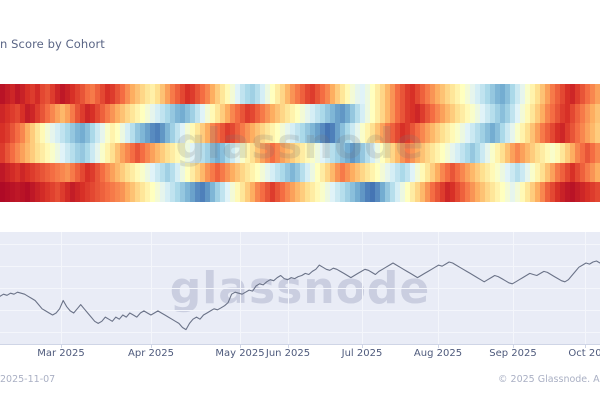 Image resolution: width=600 pixels, height=400 pixels. I want to click on x-axis-label: Aug 2025, so click(438, 353).